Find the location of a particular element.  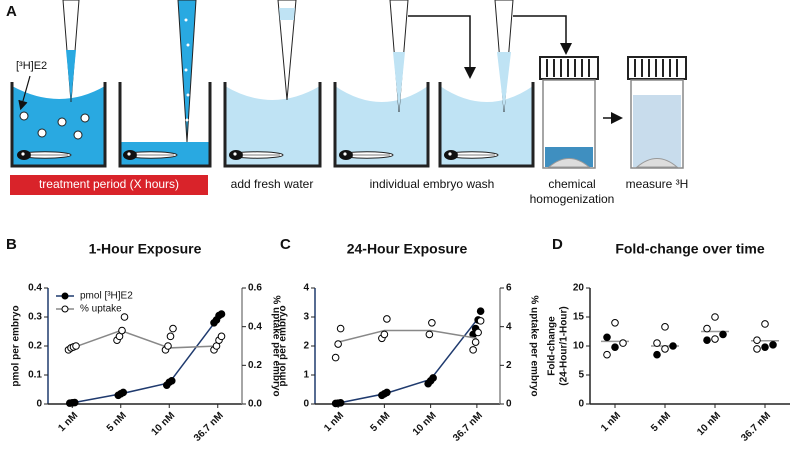

y-tick-label: 4 is located at coordinates (306, 288).